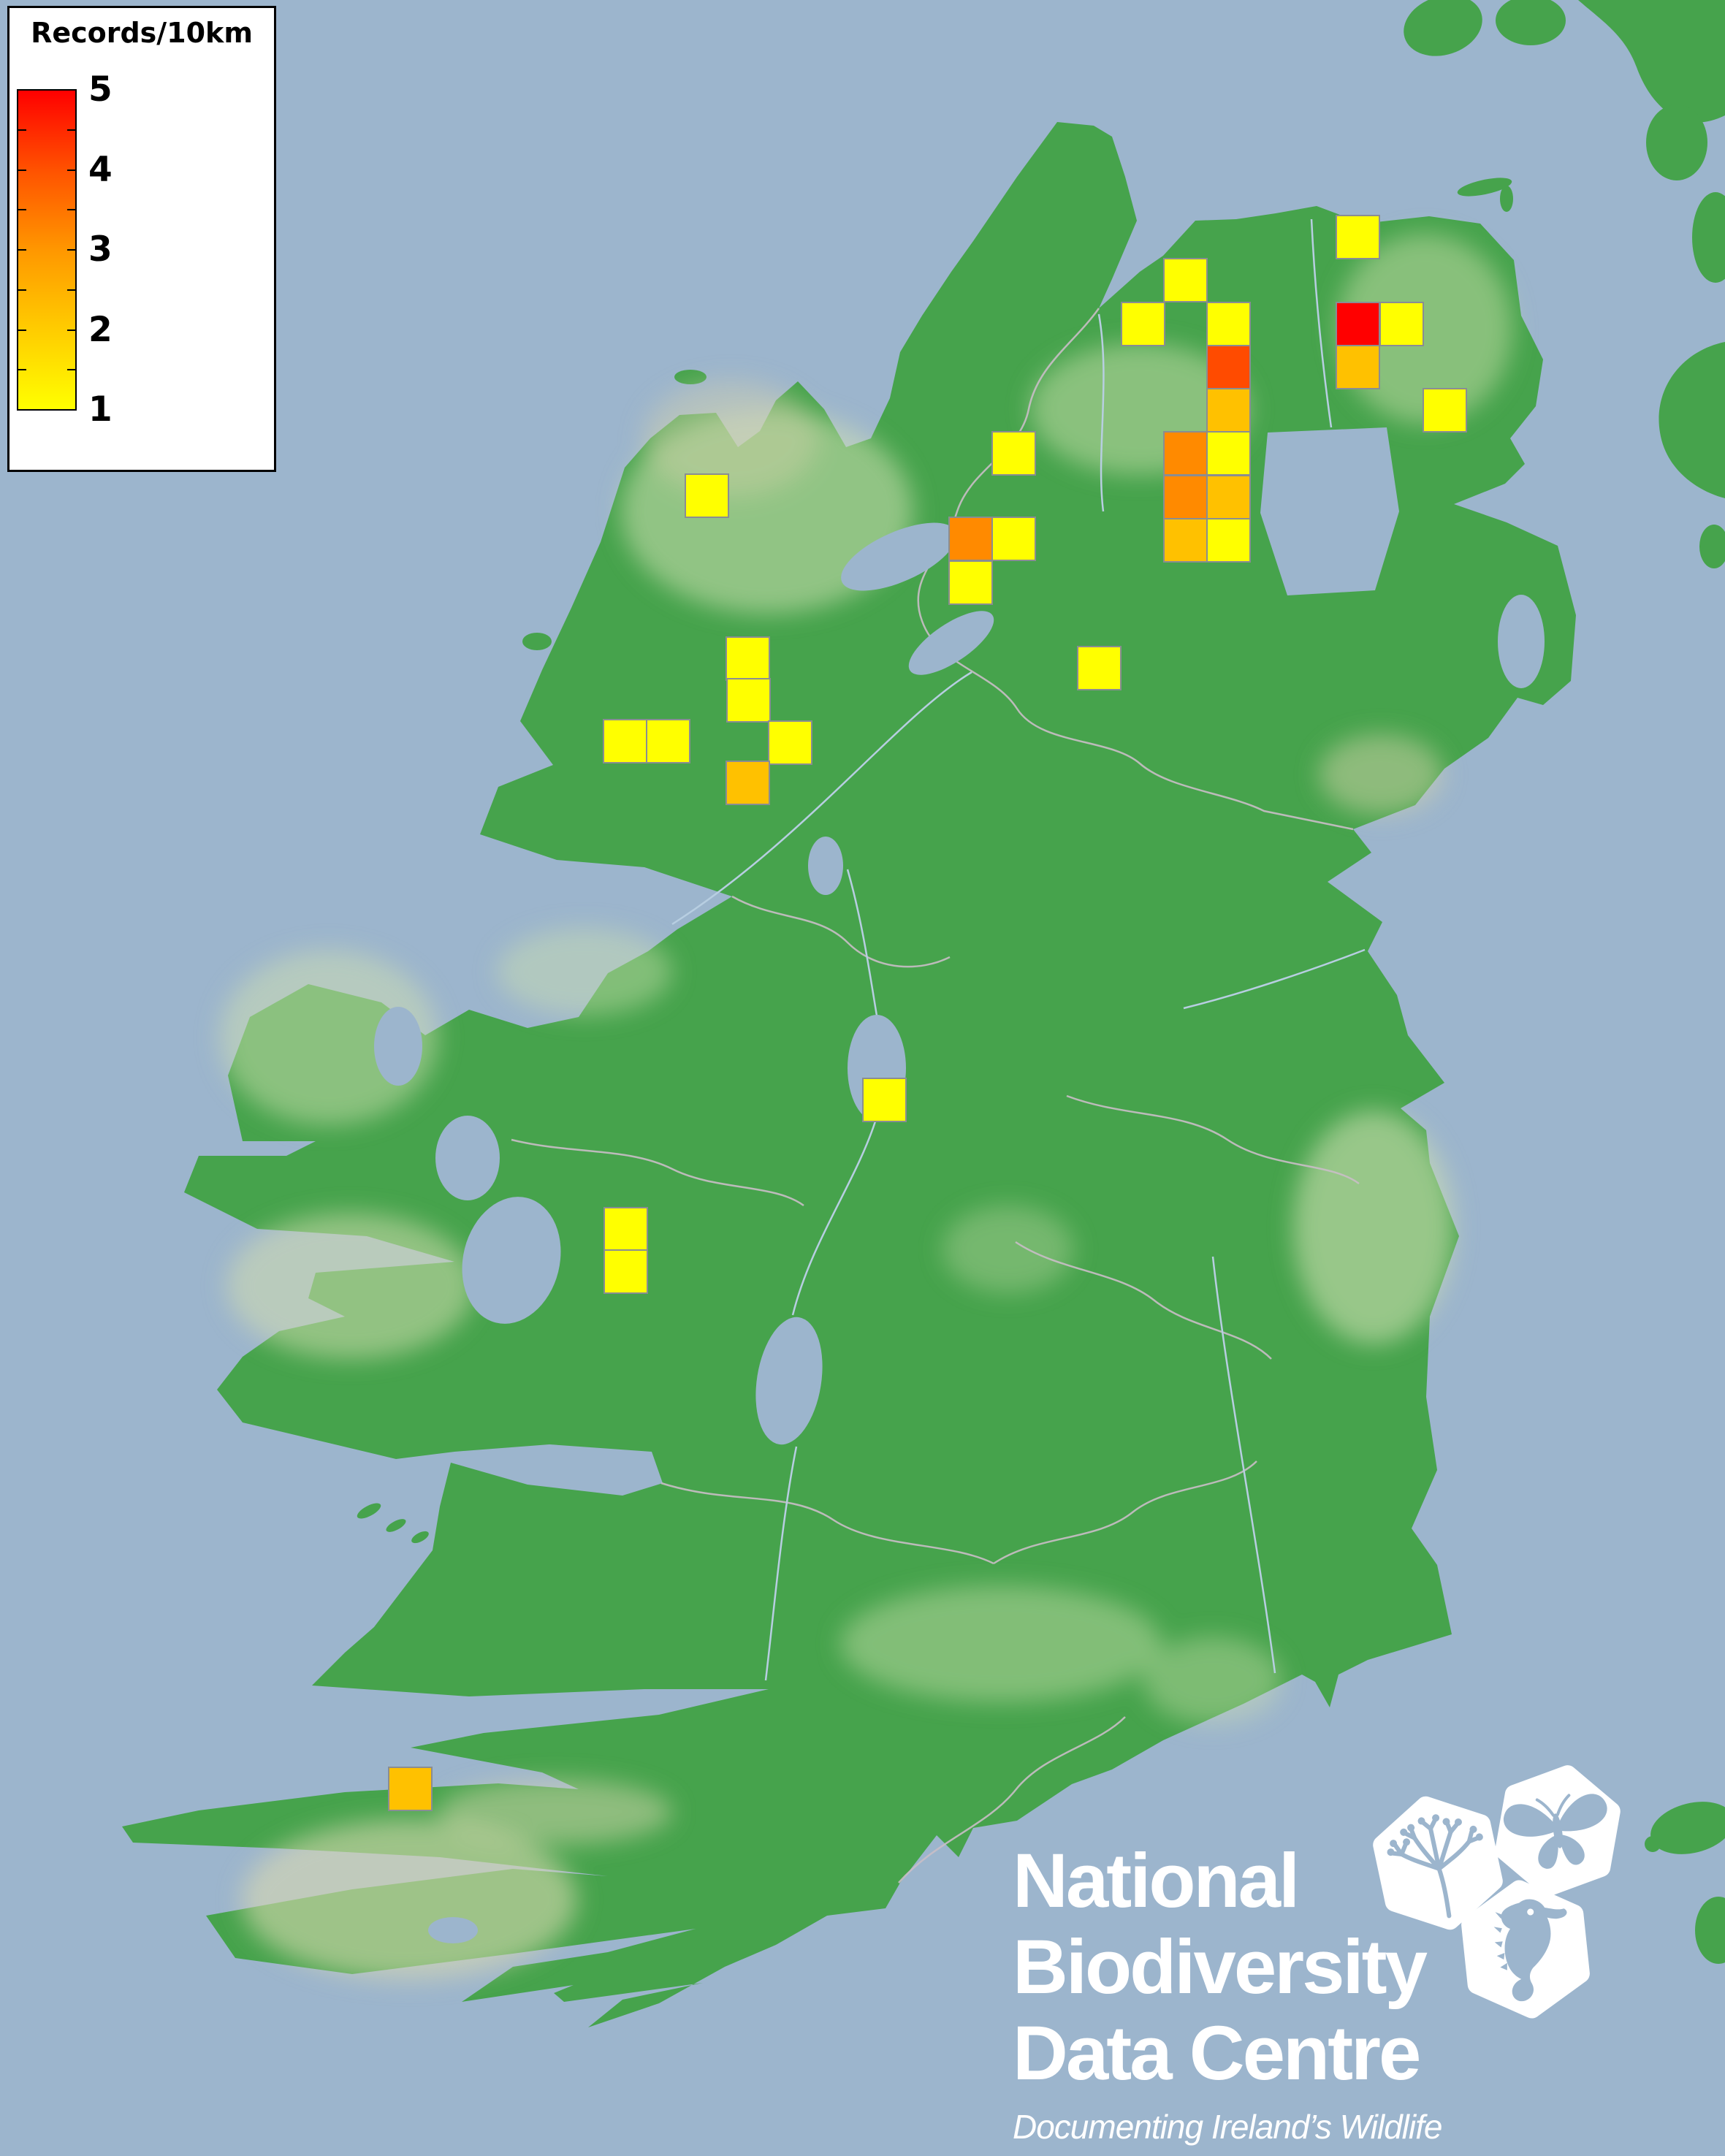 The width and height of the screenshot is (1725, 2156). What do you see at coordinates (467, 1158) in the screenshot?
I see `lough-mask` at bounding box center [467, 1158].